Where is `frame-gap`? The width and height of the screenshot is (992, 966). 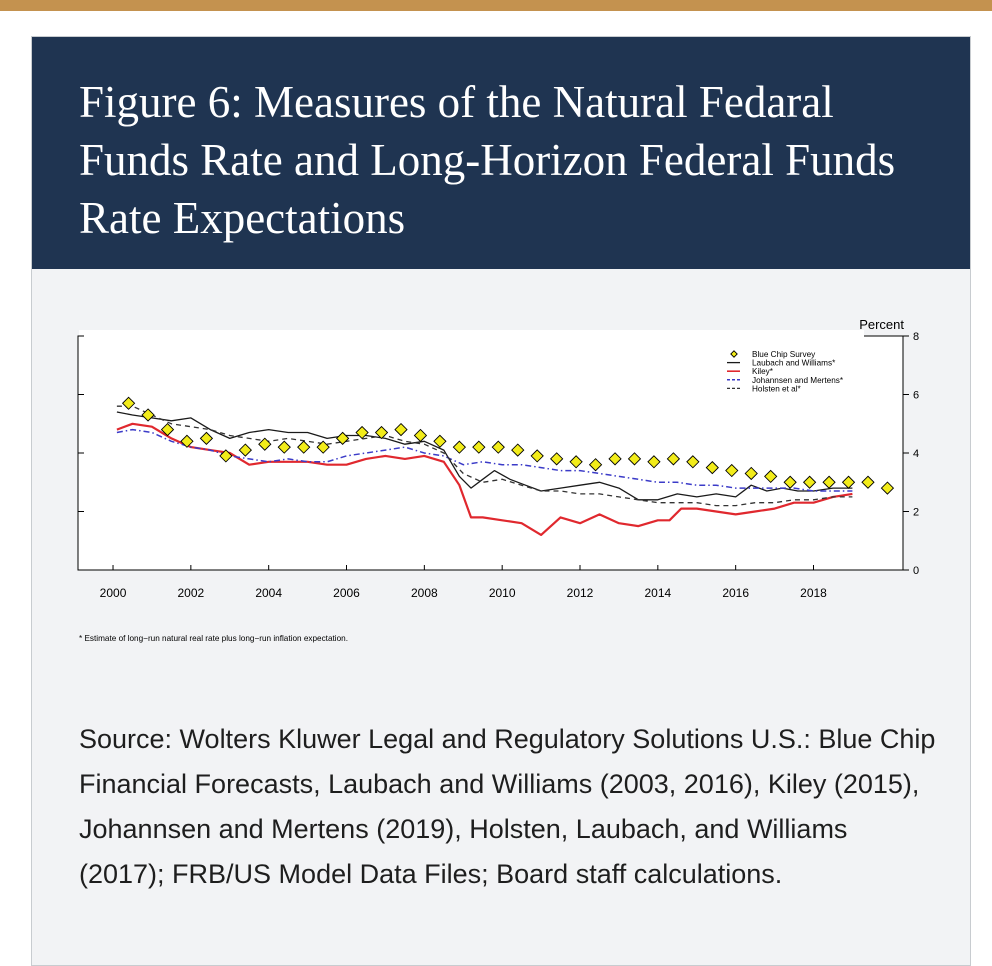
frame-gap is located at coordinates (471, 334).